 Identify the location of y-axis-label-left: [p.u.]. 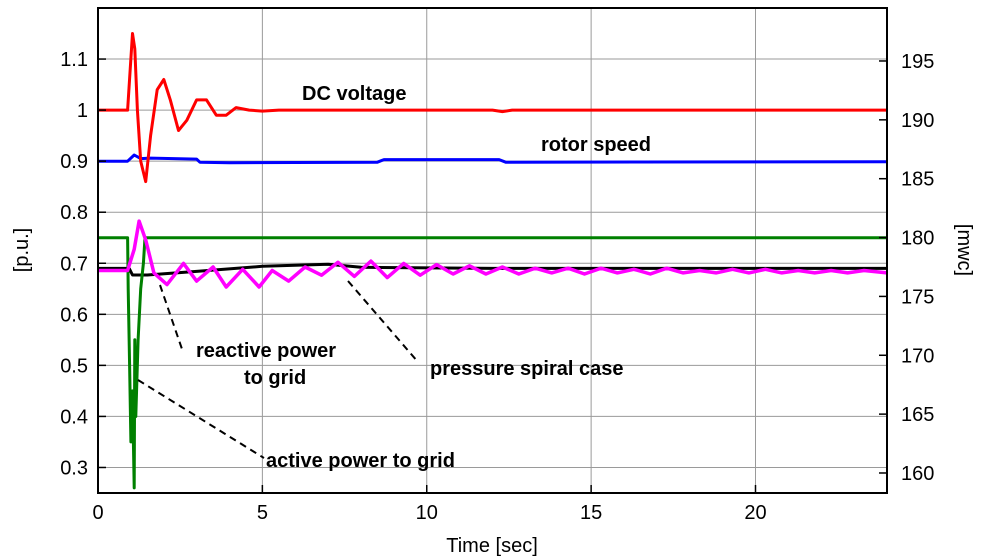
(22, 250).